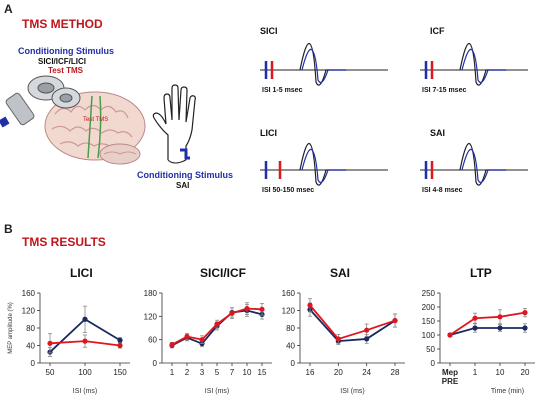 The width and height of the screenshot is (550, 405). I want to click on y-tick-label: 60, so click(152, 340).